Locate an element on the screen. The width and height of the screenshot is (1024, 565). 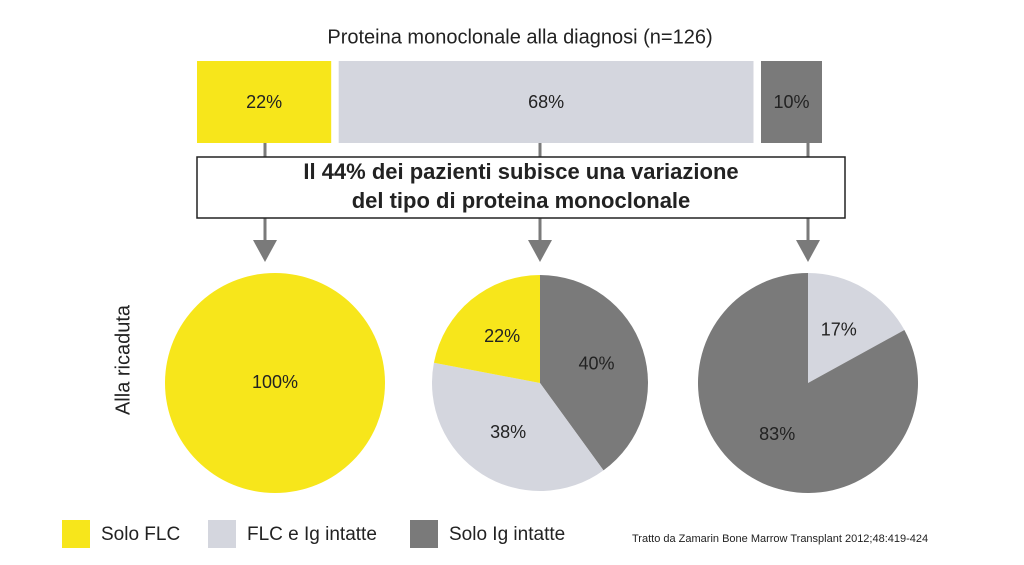
annotation: del tipo di proteina monoclonale is located at coordinates (521, 200).